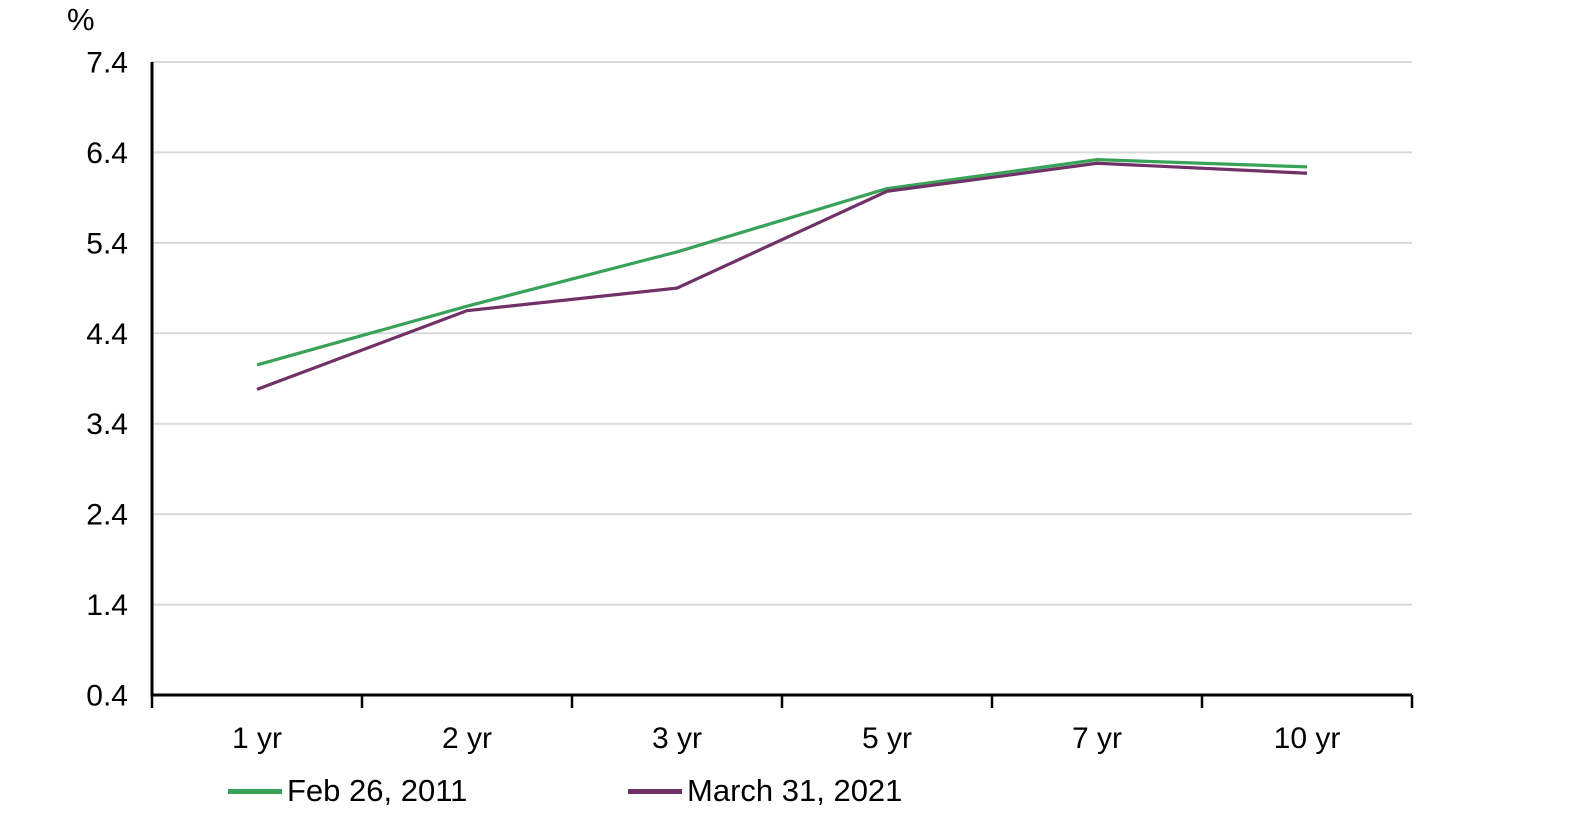 Image resolution: width=1581 pixels, height=823 pixels. Describe the element at coordinates (377, 790) in the screenshot. I see `legend-label-feb-26-2011: Feb 26, 2011` at that location.